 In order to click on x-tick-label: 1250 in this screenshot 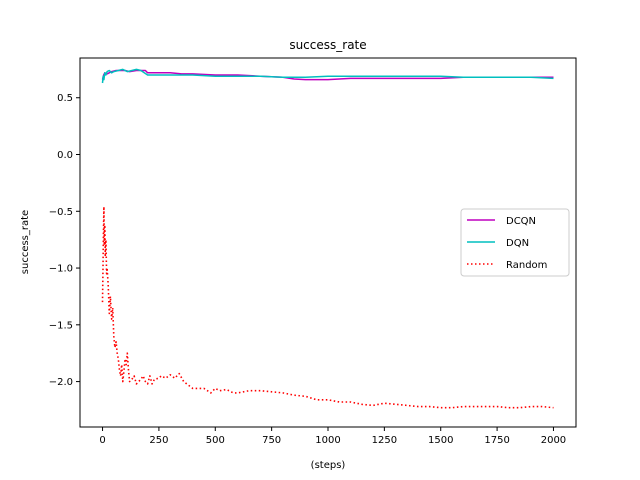, I will do `click(384, 440)`.